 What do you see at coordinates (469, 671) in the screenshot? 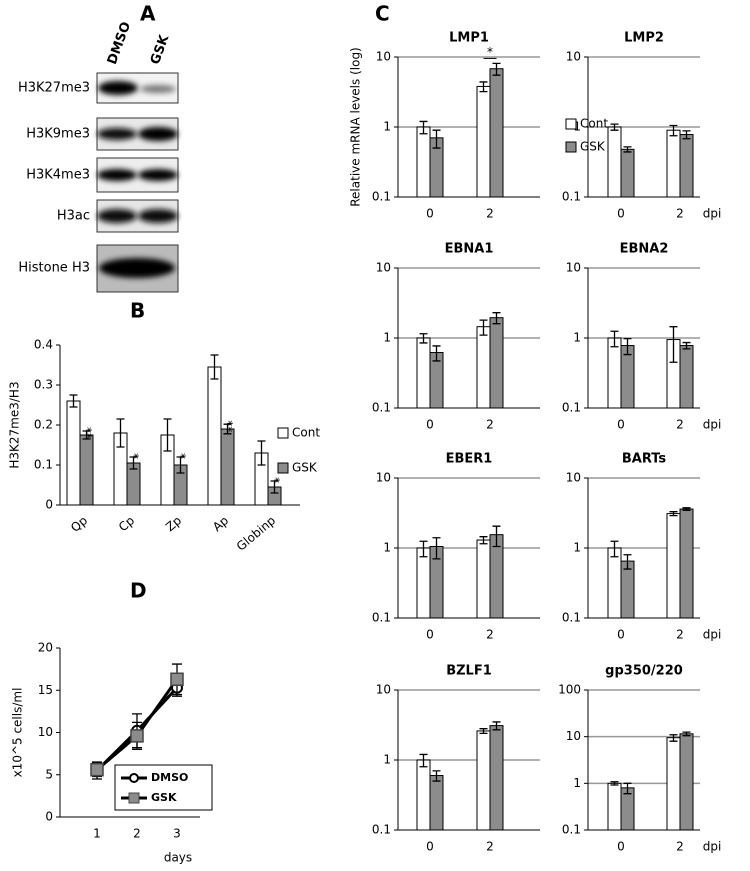
I see `chart-title: BZLF1` at bounding box center [469, 671].